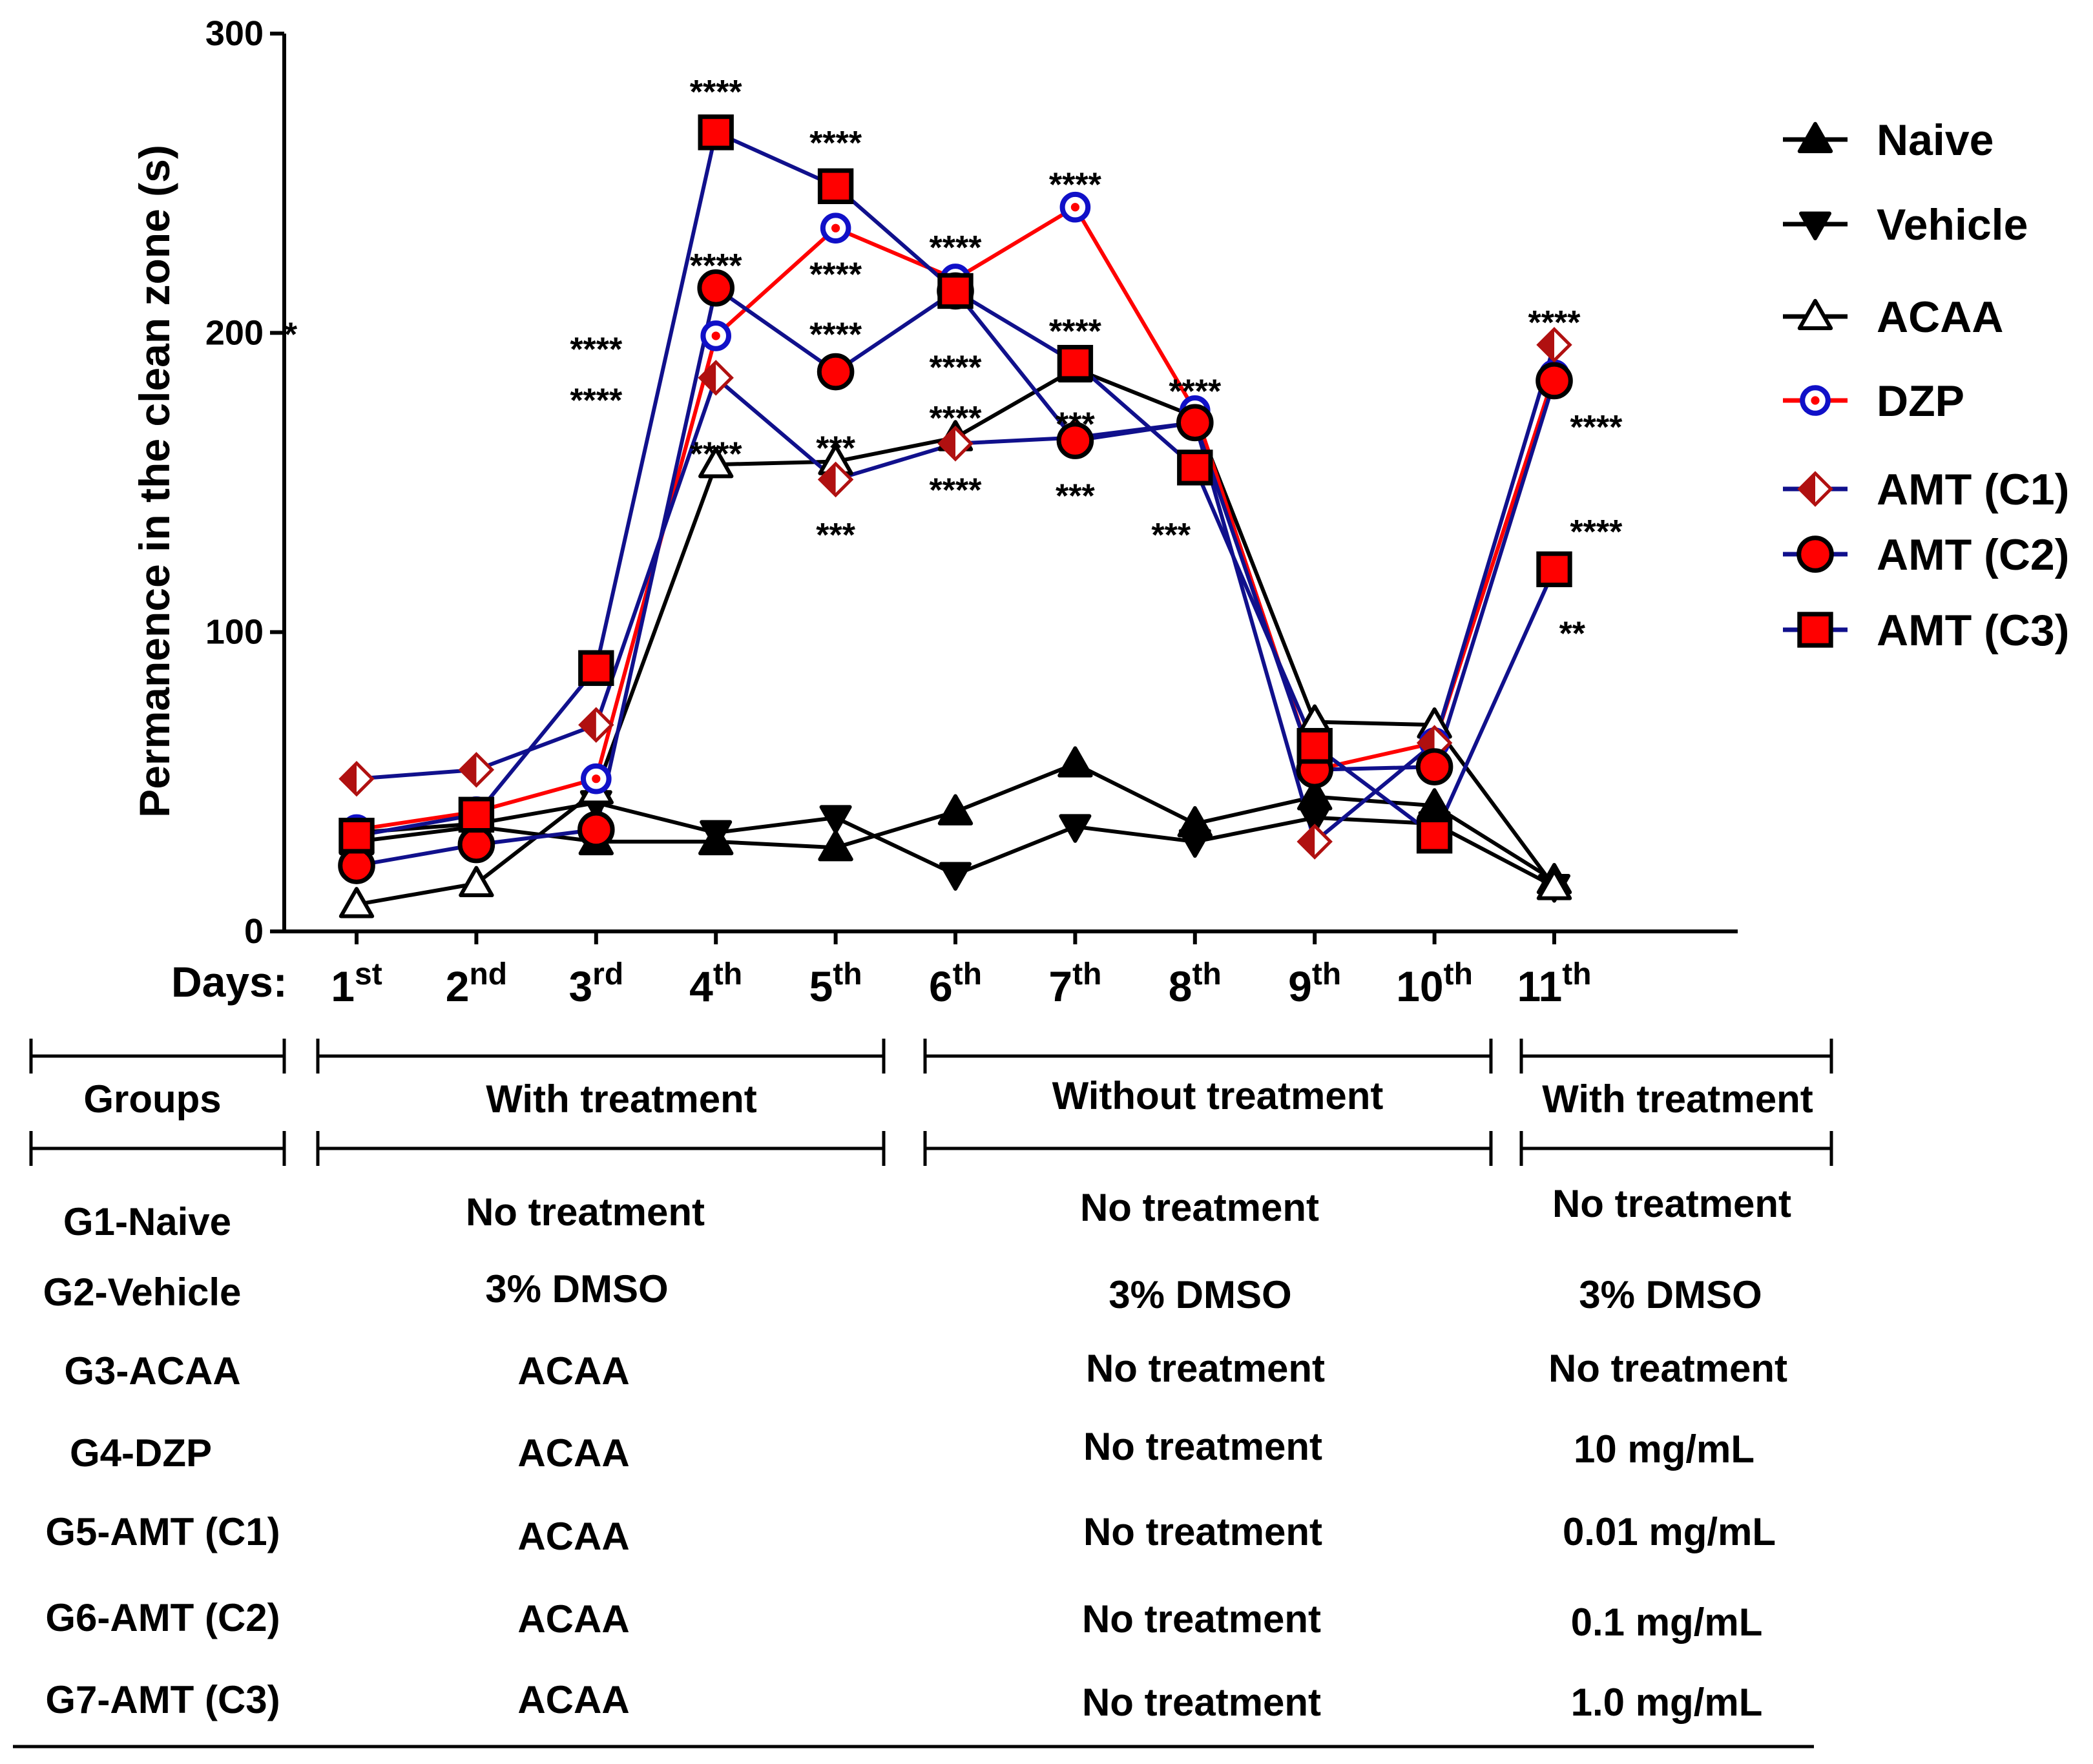 Image resolution: width=2093 pixels, height=1764 pixels. Describe the element at coordinates (1678, 1099) in the screenshot. I see `header-period3: With treatment` at that location.